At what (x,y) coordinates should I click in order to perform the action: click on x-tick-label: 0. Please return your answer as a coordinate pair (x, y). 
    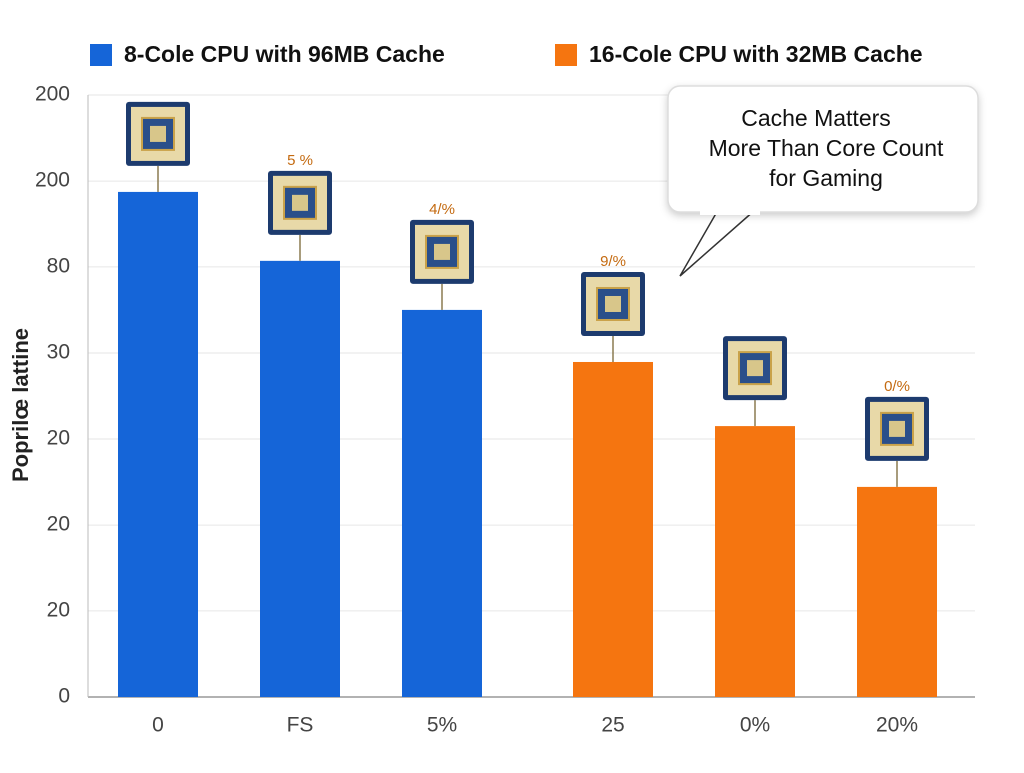
    Looking at the image, I should click on (158, 725).